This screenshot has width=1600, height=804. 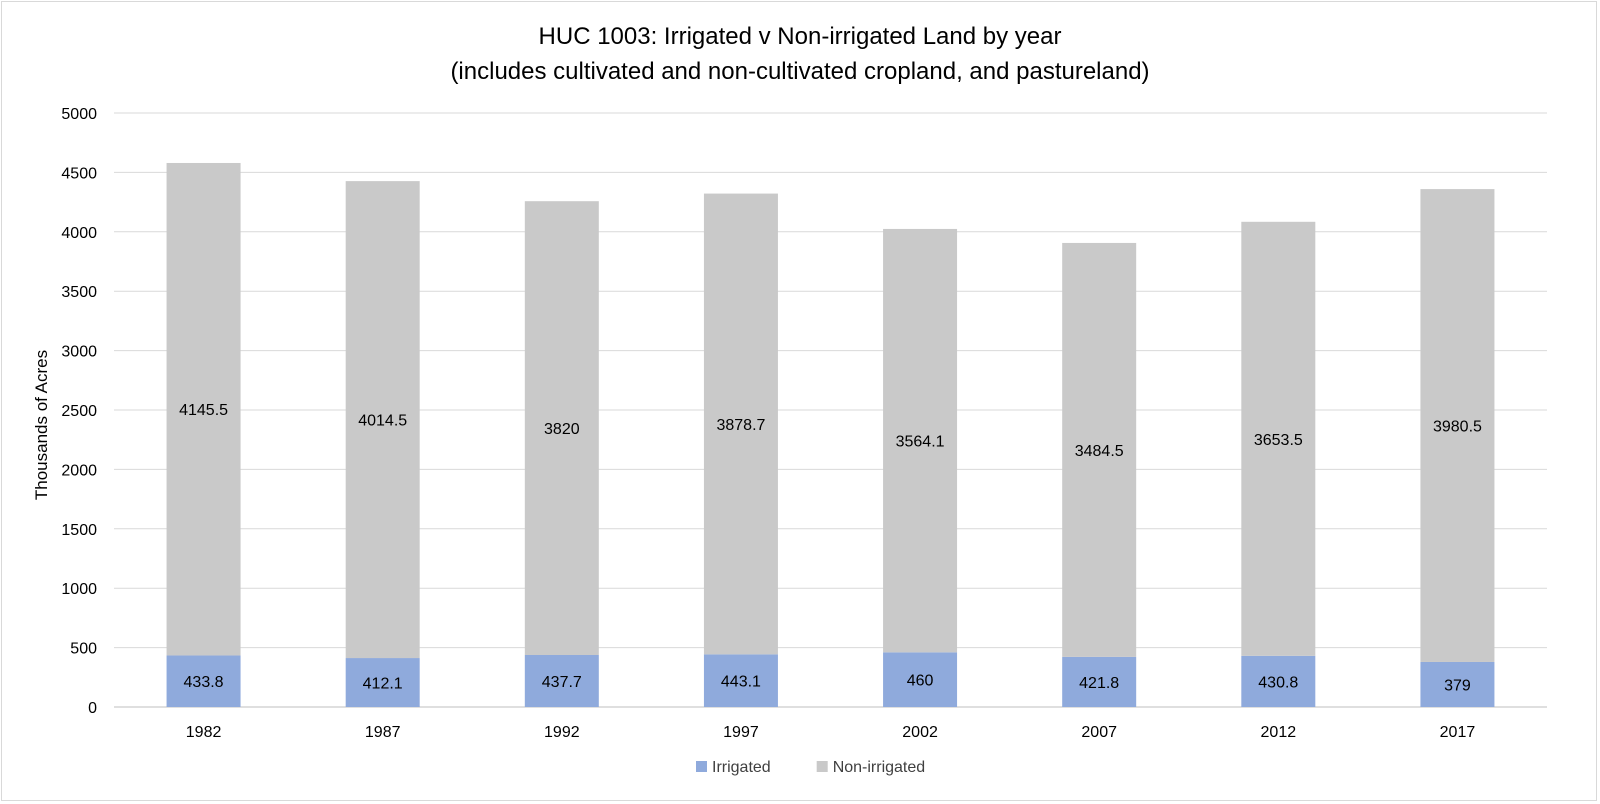 I want to click on y-tick-label: 500, so click(x=83, y=649).